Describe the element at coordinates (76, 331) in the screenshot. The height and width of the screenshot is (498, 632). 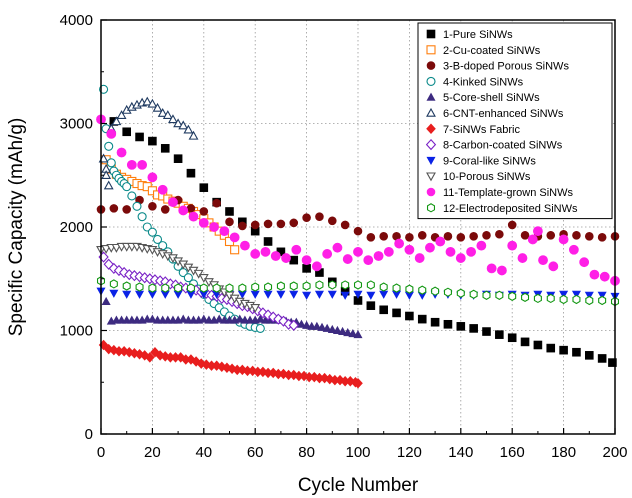
I see `y-tick-label: 1000` at that location.